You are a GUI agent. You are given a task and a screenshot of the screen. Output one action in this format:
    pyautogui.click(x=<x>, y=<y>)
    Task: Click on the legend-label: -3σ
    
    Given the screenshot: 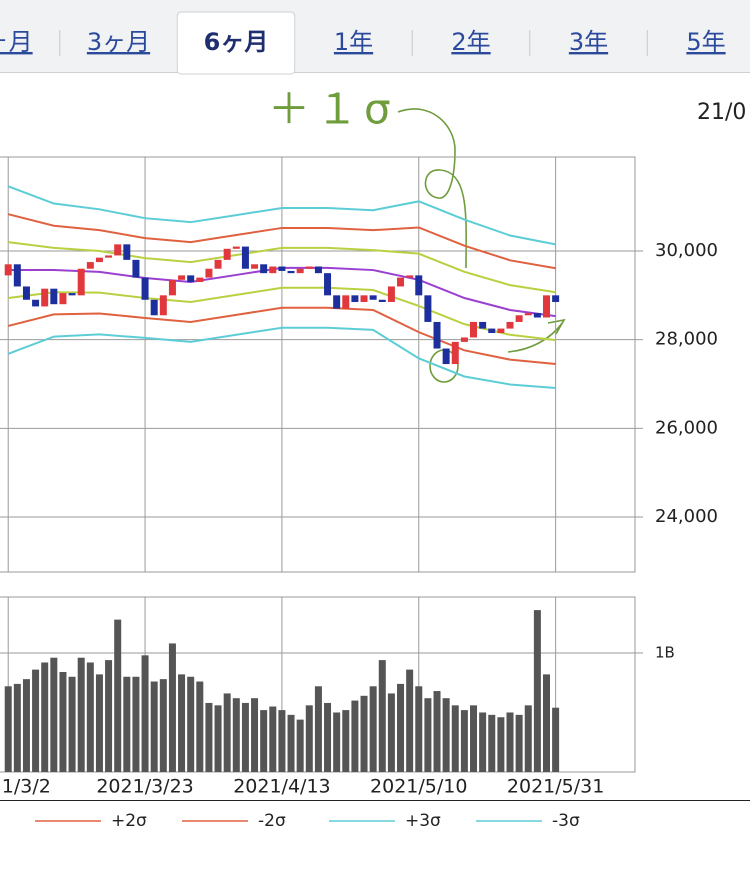 What is the action you would take?
    pyautogui.click(x=566, y=821)
    